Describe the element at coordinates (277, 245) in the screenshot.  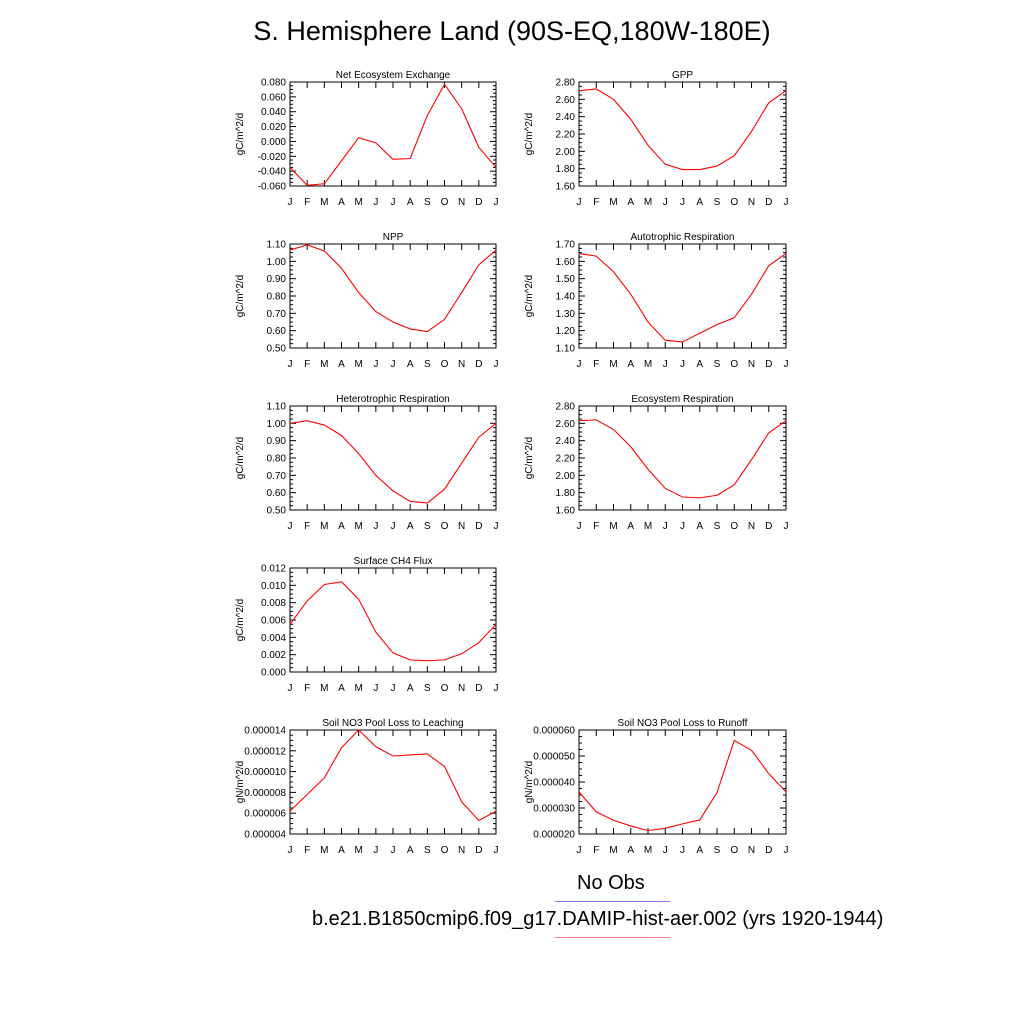
I see `y-tick-label: 1.10` at that location.